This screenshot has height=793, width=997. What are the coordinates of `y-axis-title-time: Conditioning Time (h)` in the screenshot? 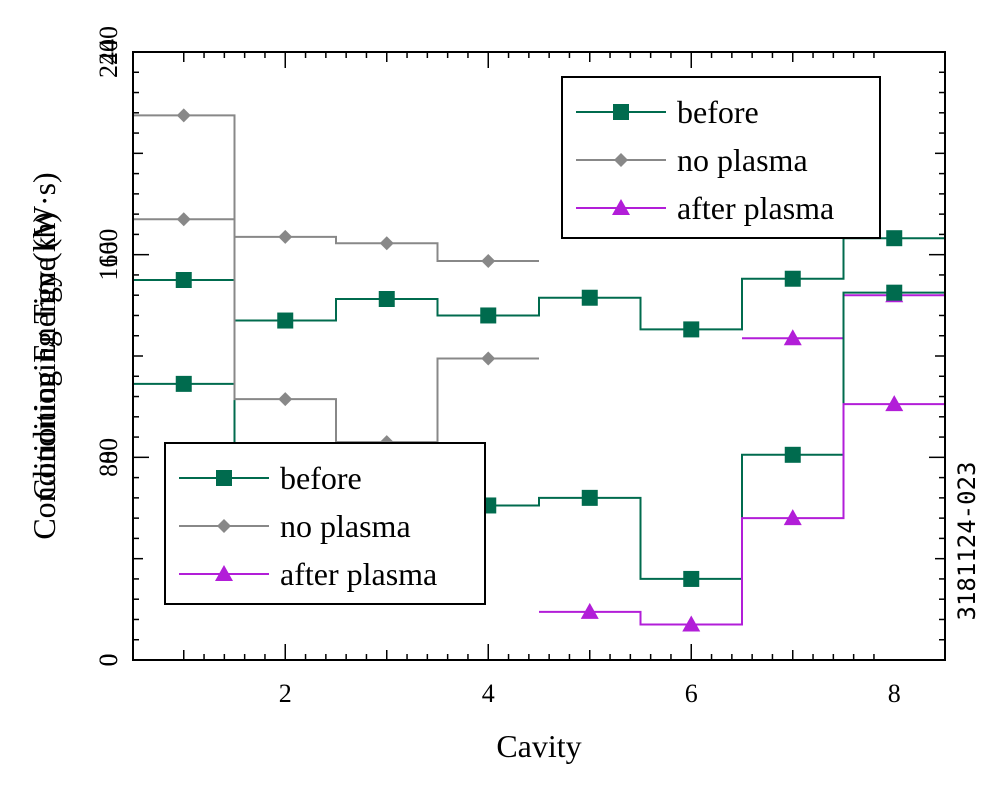 It's located at (44, 356).